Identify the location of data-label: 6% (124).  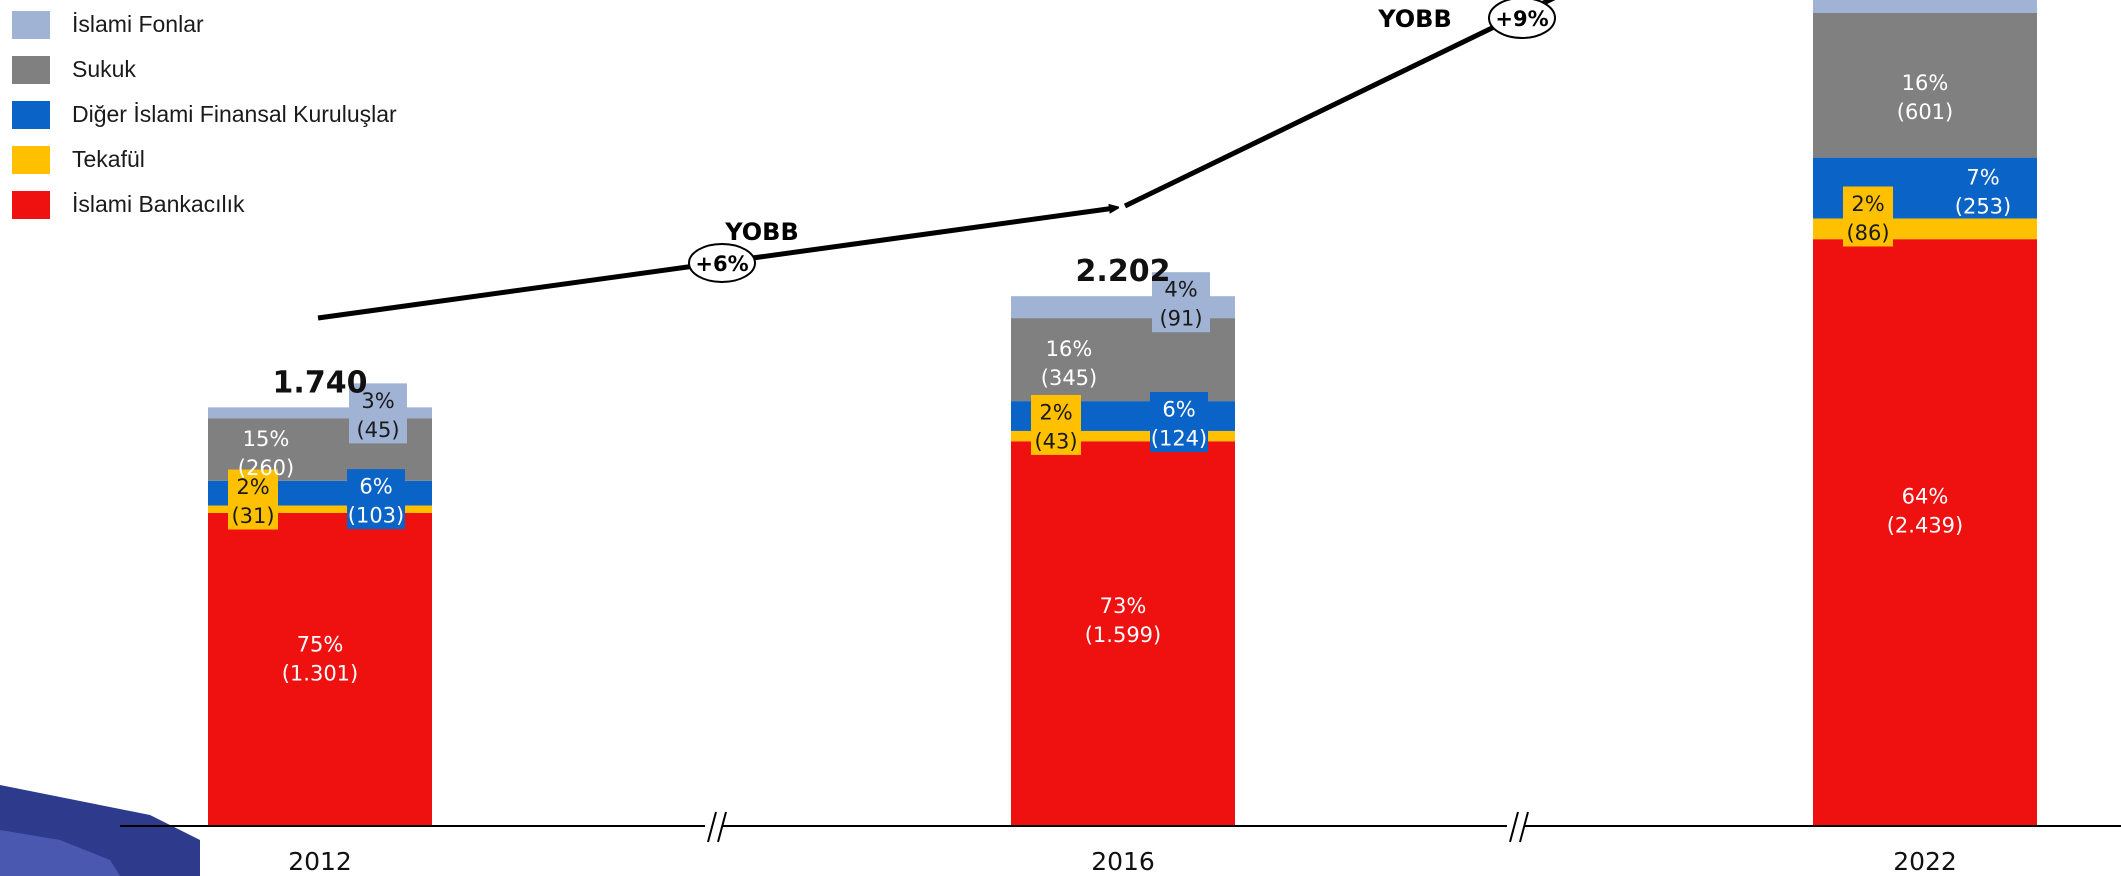
(1179, 424).